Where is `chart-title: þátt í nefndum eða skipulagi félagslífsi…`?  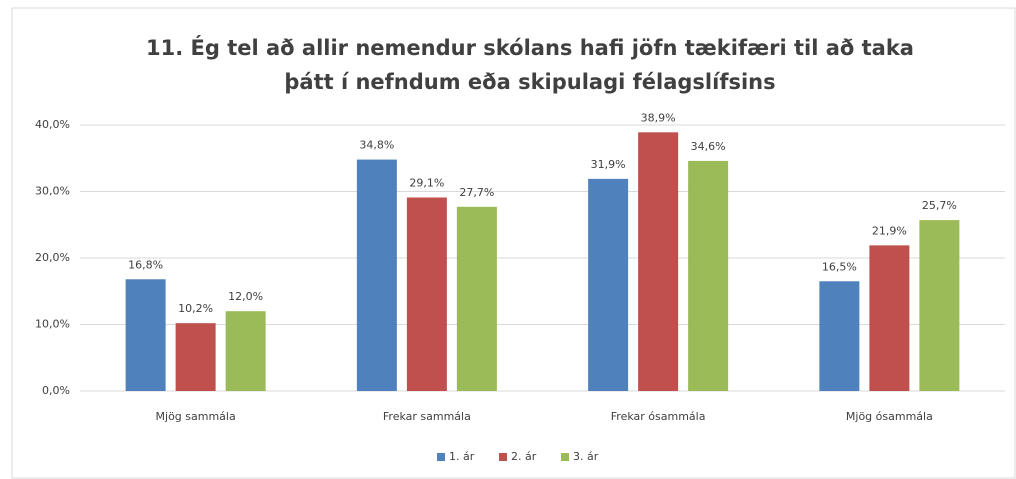 chart-title: þátt í nefndum eða skipulagi félagslífsi… is located at coordinates (529, 82).